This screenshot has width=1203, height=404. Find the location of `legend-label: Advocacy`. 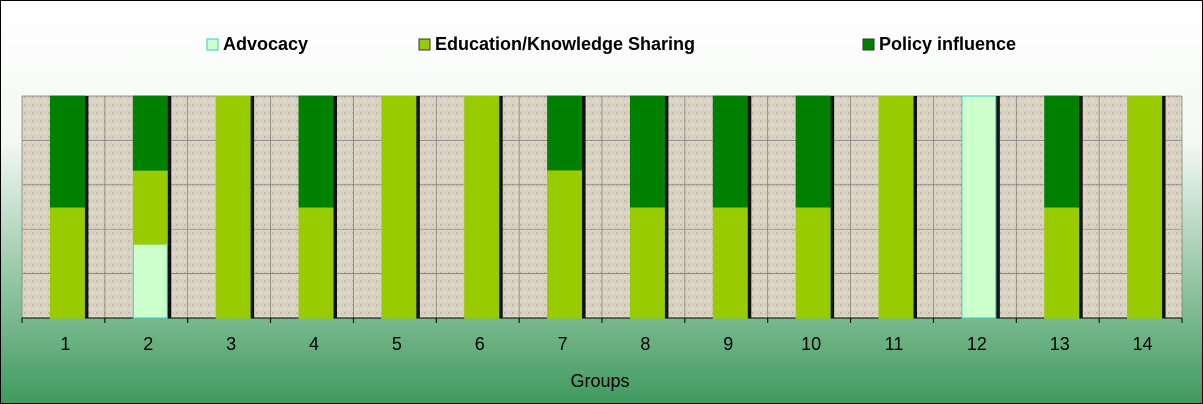

legend-label: Advocacy is located at coordinates (265, 44).